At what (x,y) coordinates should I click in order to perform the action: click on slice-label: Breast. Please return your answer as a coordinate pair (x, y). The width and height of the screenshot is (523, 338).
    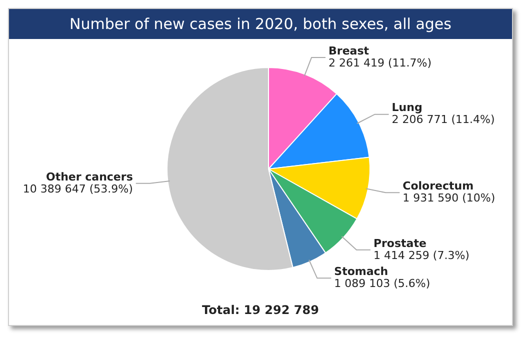
    Looking at the image, I should click on (349, 51).